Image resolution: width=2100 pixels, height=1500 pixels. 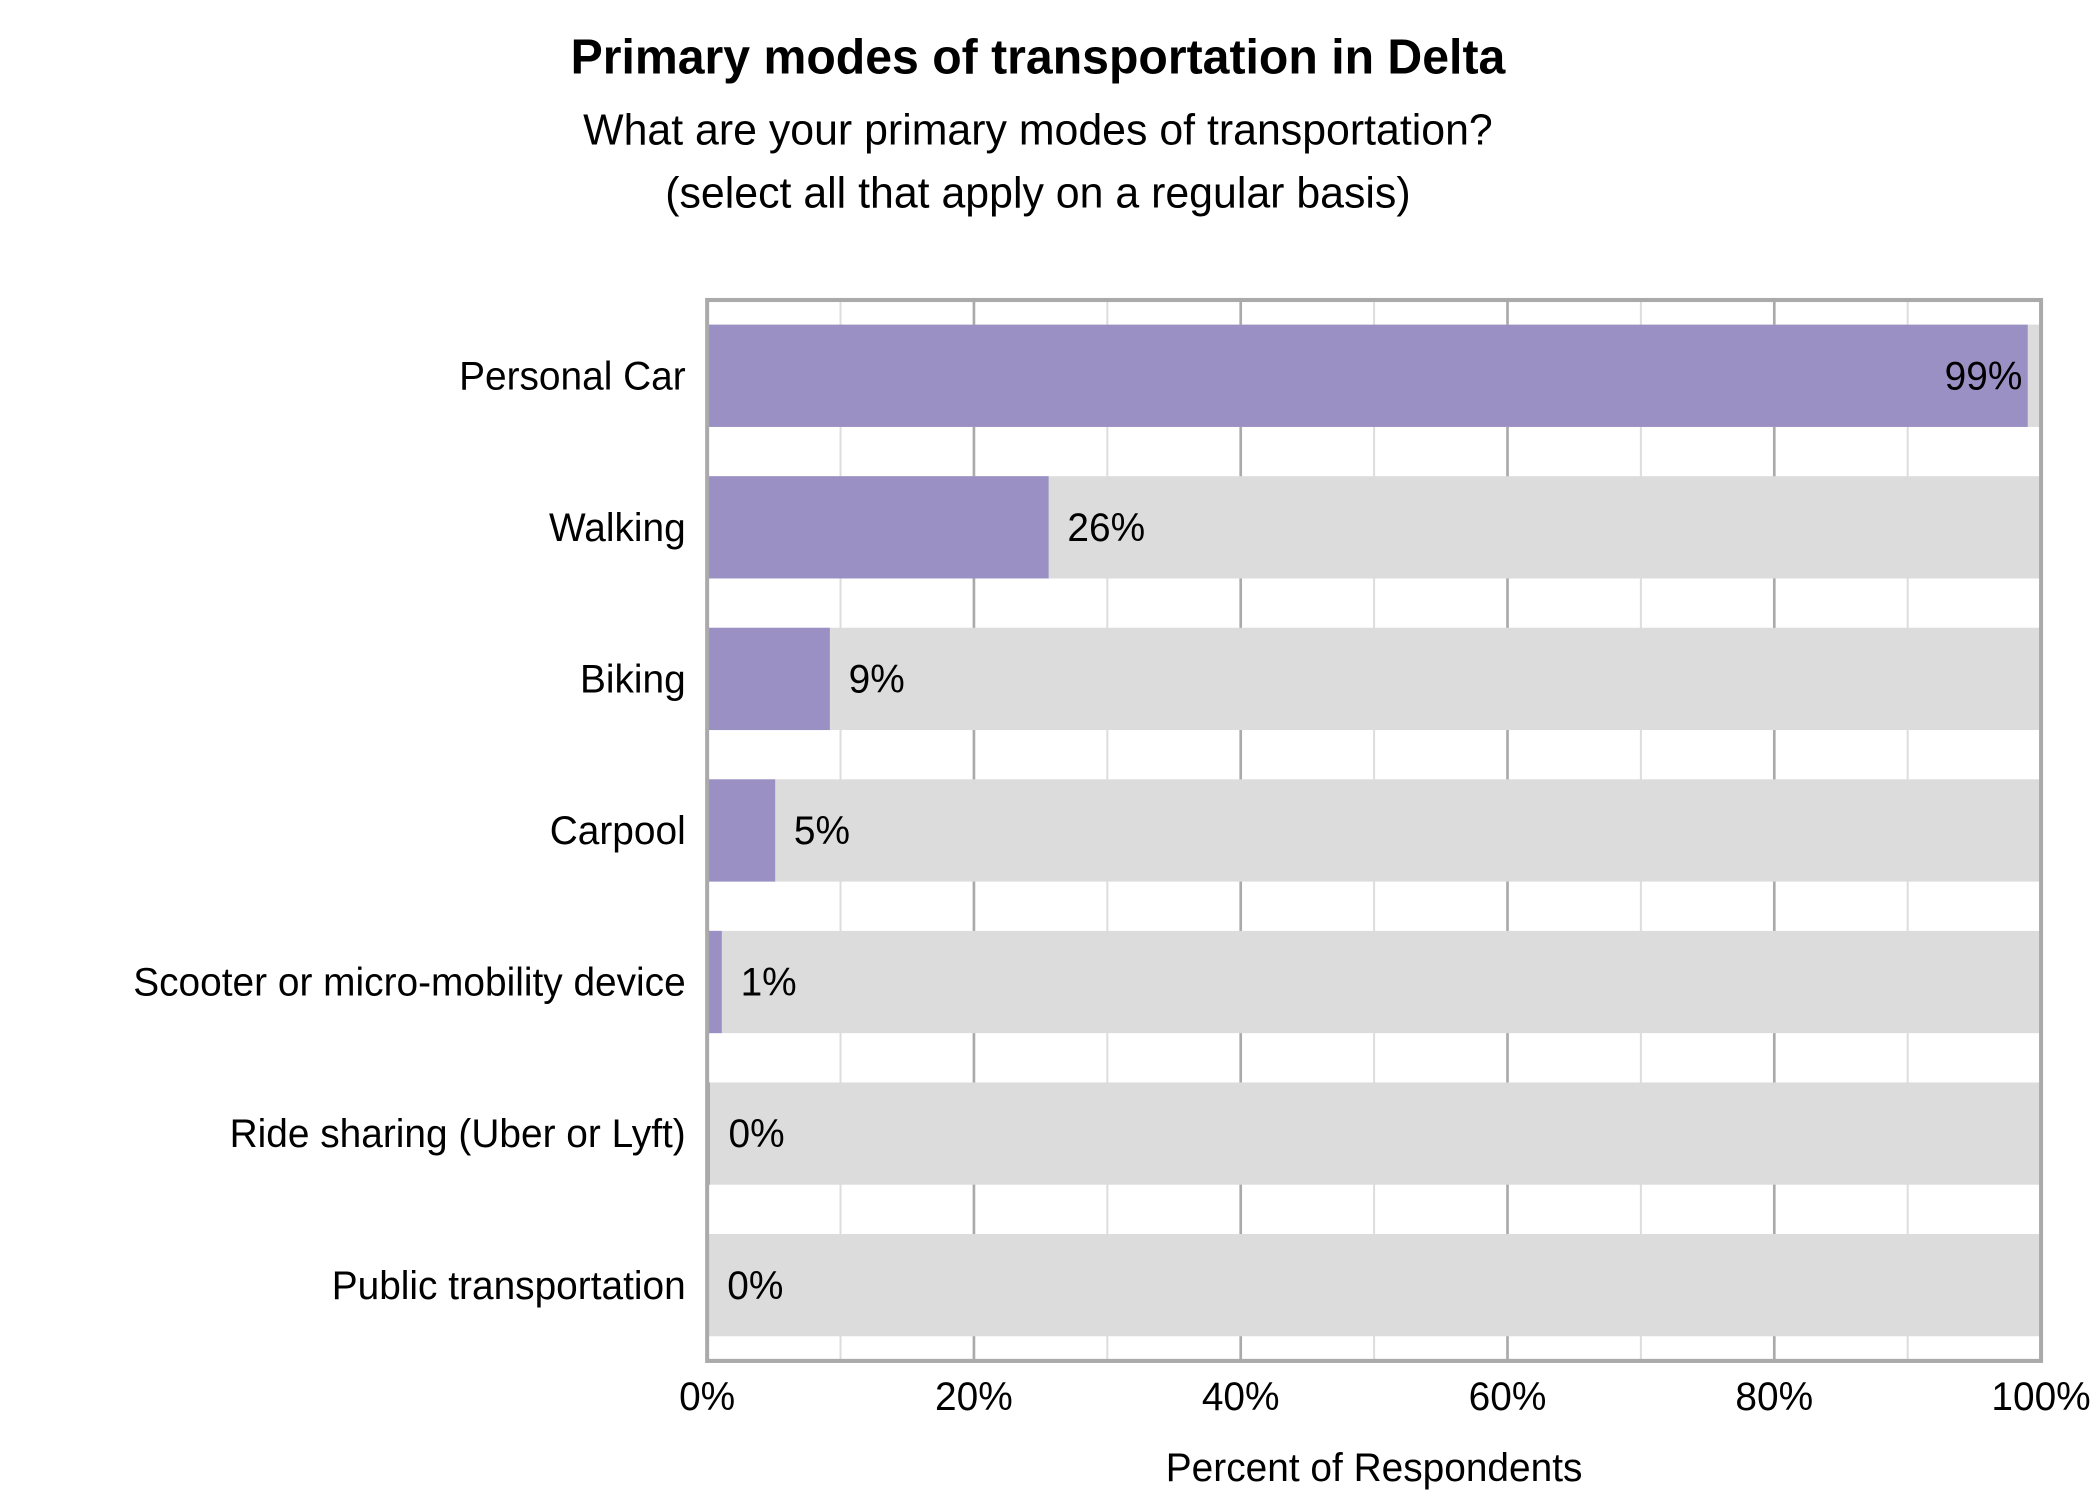 I want to click on data-label: 5%, so click(x=822, y=831).